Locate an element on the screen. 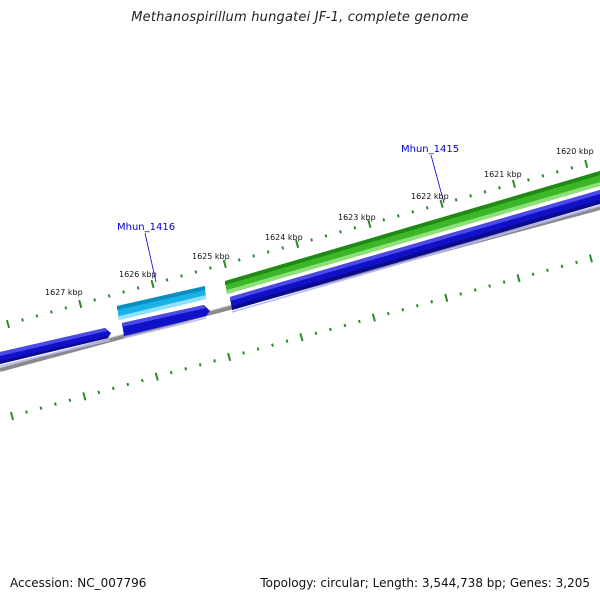  gene-label-mhun-1416: Mhun_1416 is located at coordinates (146, 227).